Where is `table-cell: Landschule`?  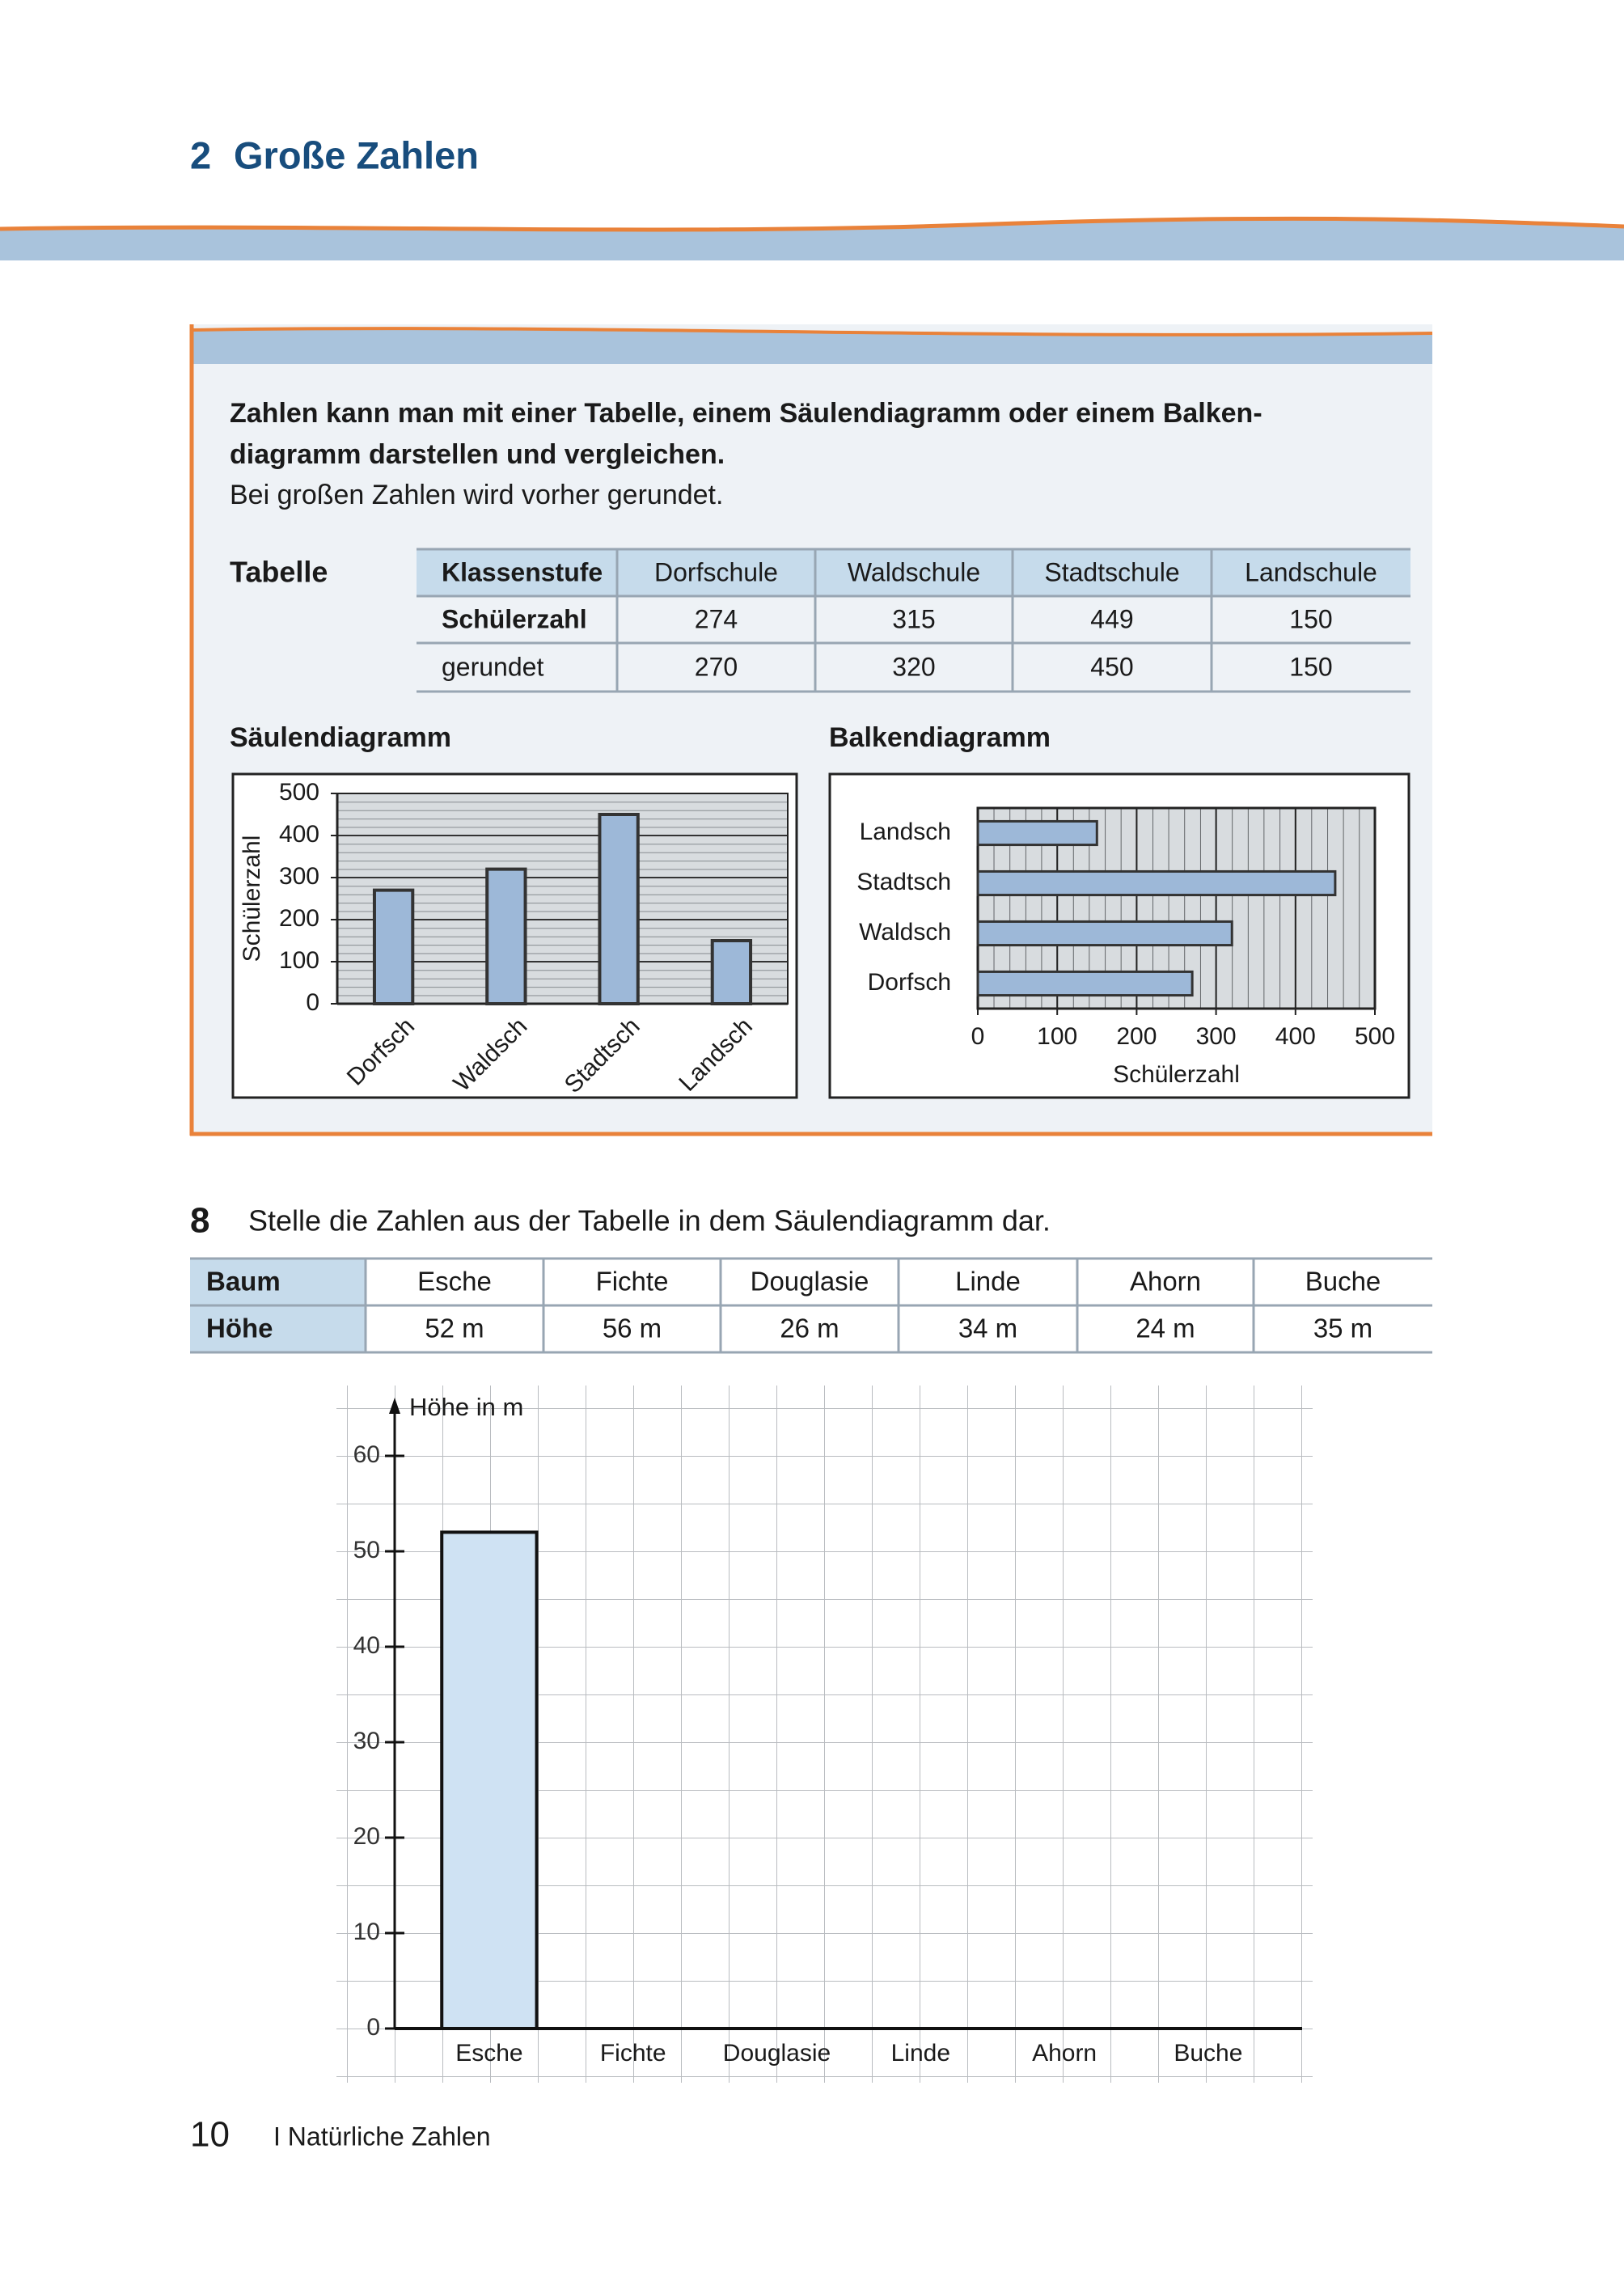
table-cell: Landschule is located at coordinates (1311, 571).